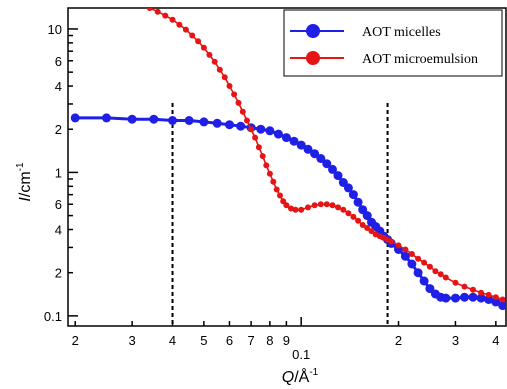  Describe the element at coordinates (300, 376) in the screenshot. I see `x-axis-title: Q/Å-1` at that location.